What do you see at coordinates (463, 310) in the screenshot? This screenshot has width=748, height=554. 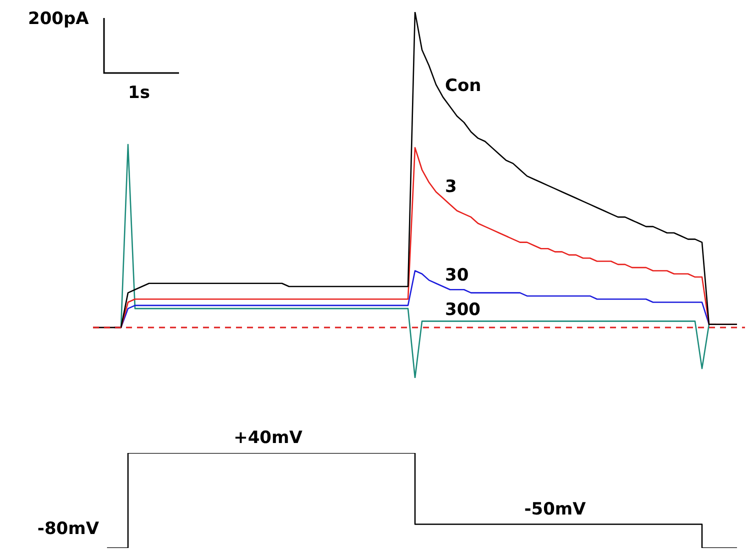 I see `series-label: 300` at bounding box center [463, 310].